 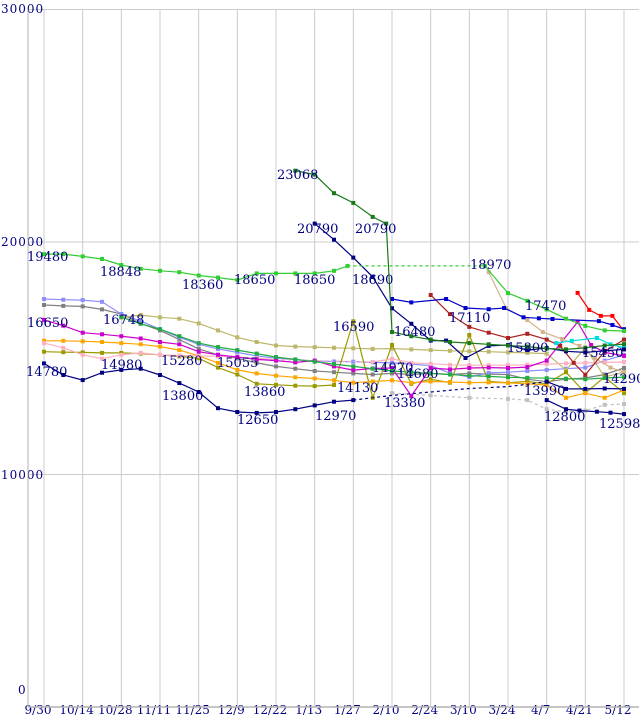 What do you see at coordinates (610, 344) in the screenshot?
I see `marker-cyan` at bounding box center [610, 344].